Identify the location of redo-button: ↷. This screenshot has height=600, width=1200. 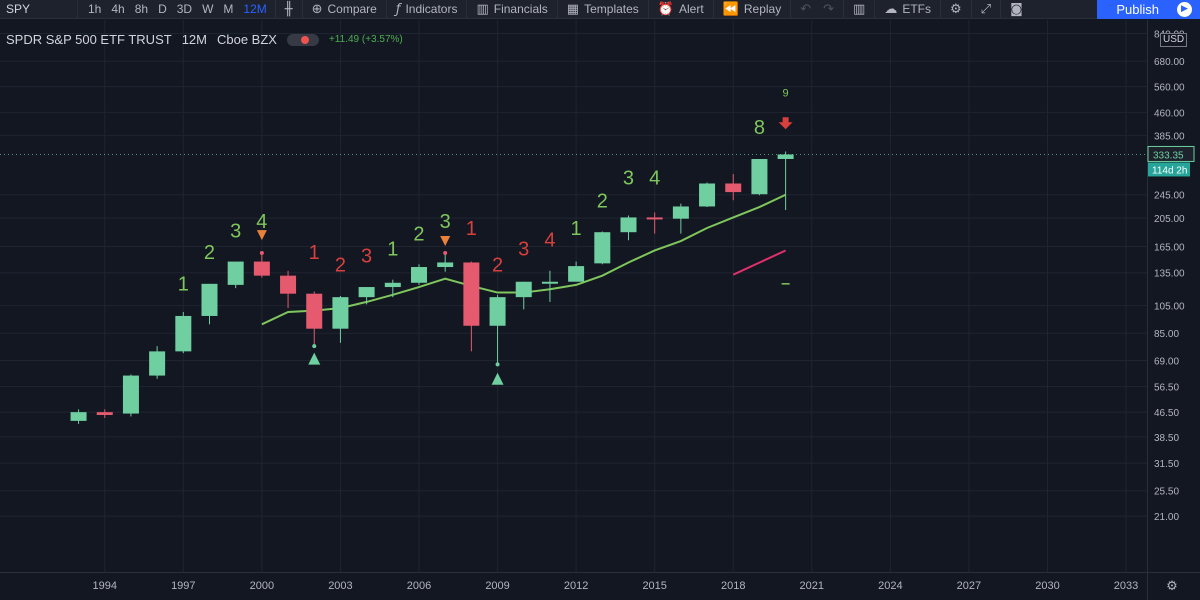
(828, 9).